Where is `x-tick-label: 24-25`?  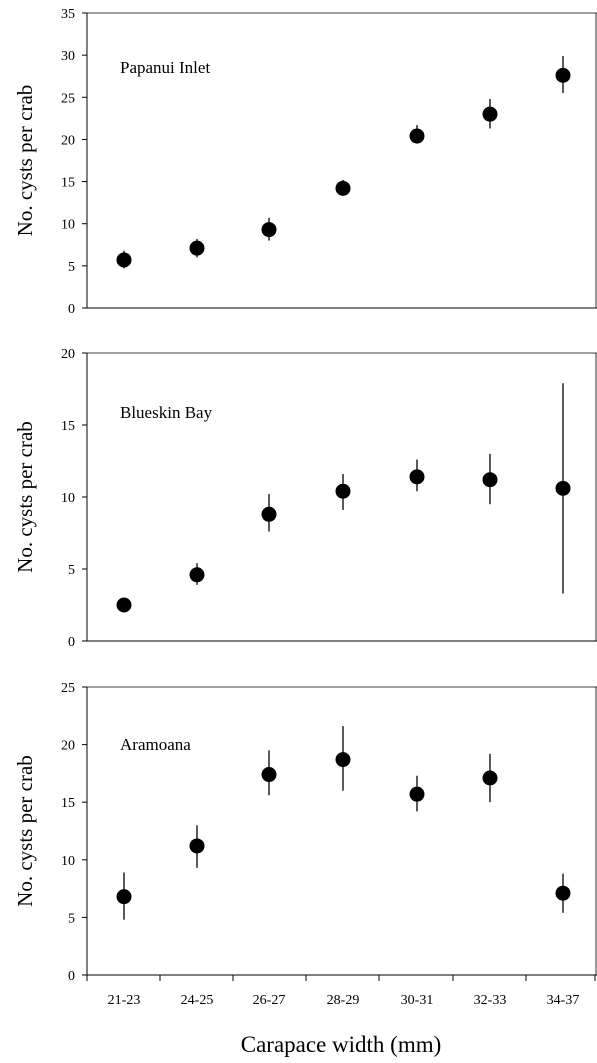
x-tick-label: 24-25 is located at coordinates (197, 1000).